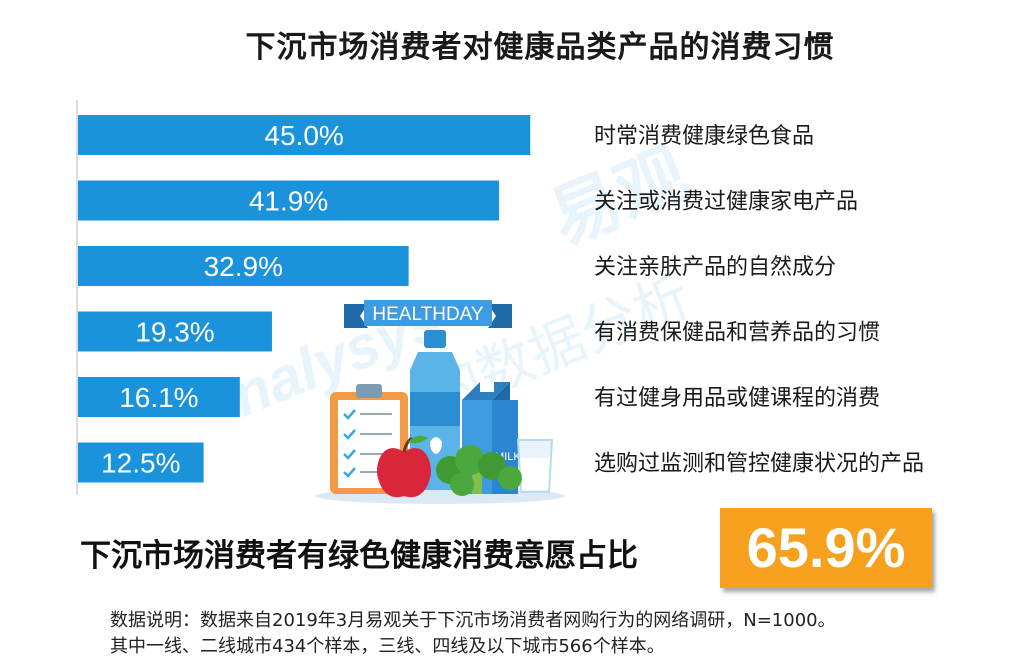  What do you see at coordinates (826, 548) in the screenshot?
I see `summary-value-badge: 65.9%` at bounding box center [826, 548].